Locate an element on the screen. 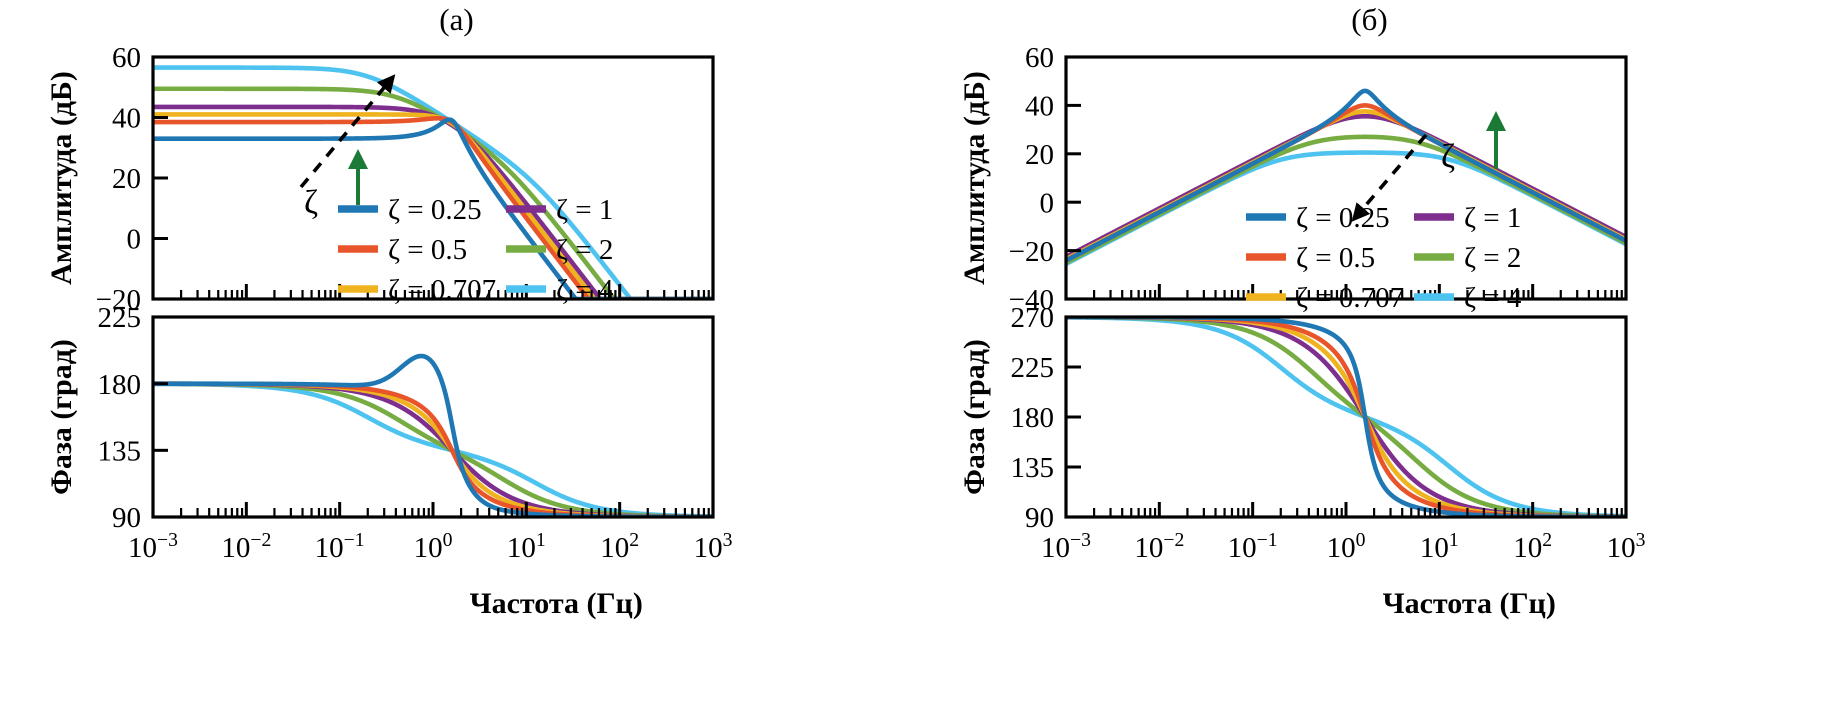  y-tick-label: 270 is located at coordinates (1033, 318).